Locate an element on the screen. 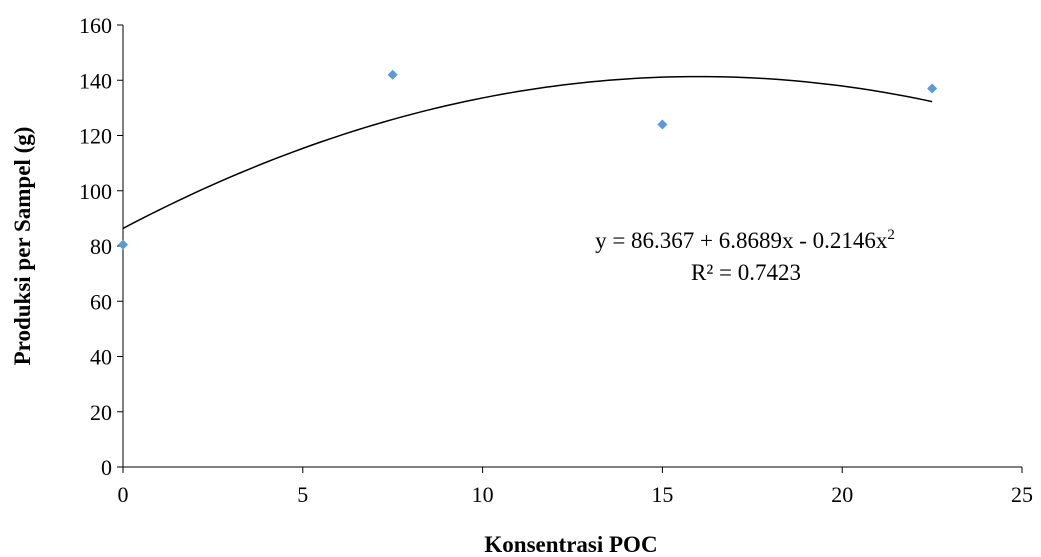  y-axis-ticks: 0 20 40 60 80 100 120 140 160 is located at coordinates (101, 246).